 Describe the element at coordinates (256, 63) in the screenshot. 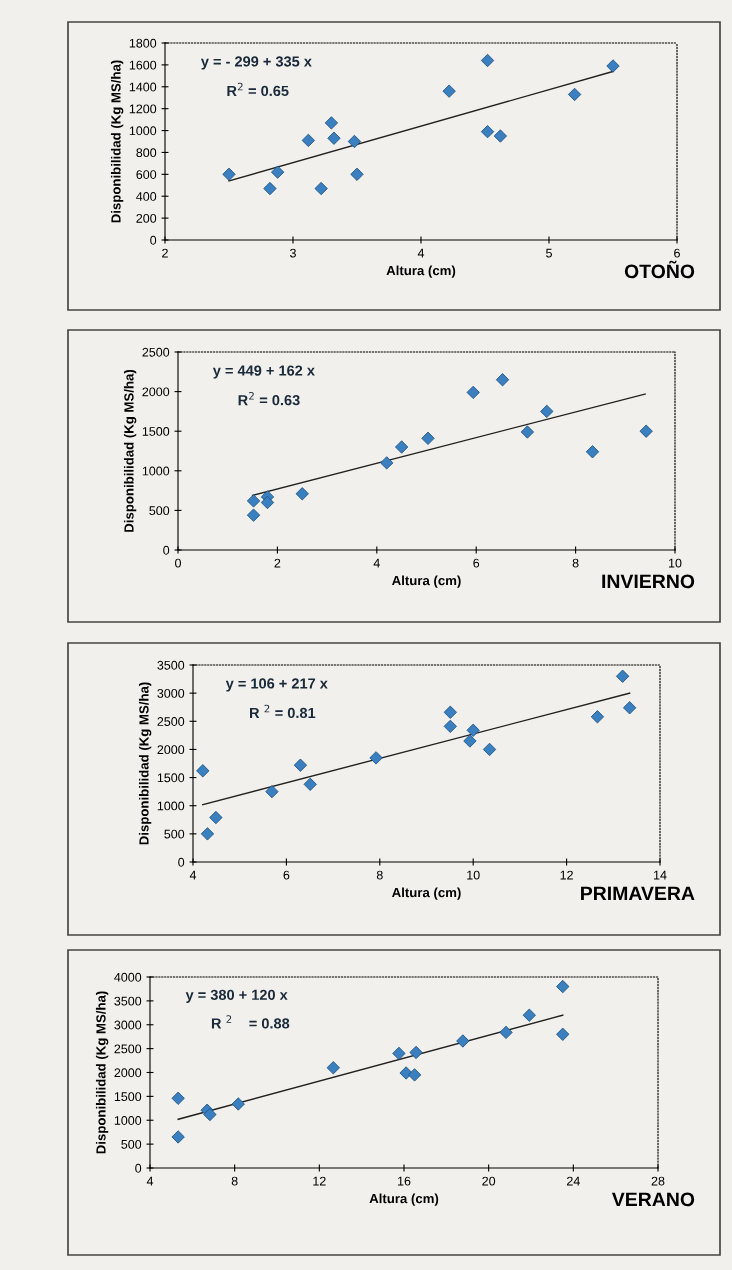

I see `annotation: y = - 299 + 335 x` at that location.